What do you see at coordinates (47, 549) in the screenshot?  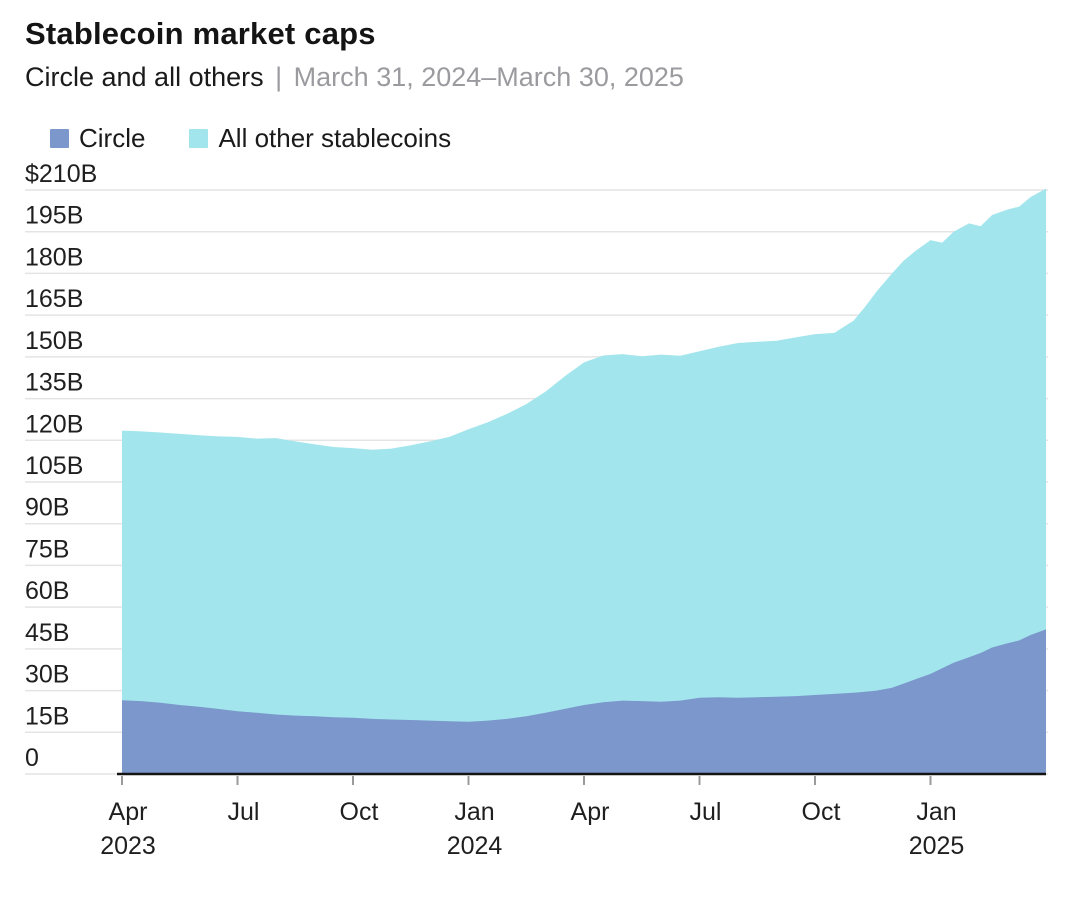 I see `y-tick-label-75: 75B` at bounding box center [47, 549].